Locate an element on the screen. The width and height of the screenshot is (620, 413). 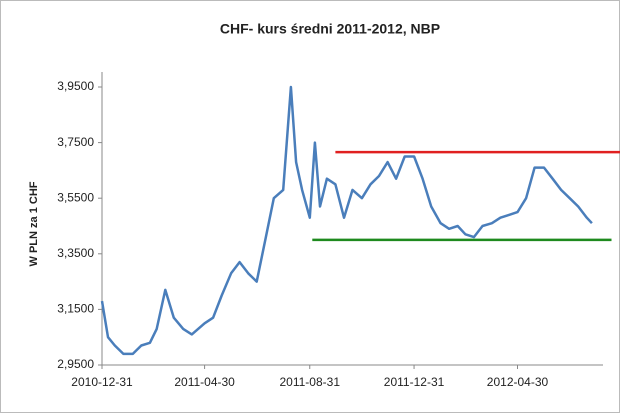
y-tick-label: 3,9500 is located at coordinates (75, 86).